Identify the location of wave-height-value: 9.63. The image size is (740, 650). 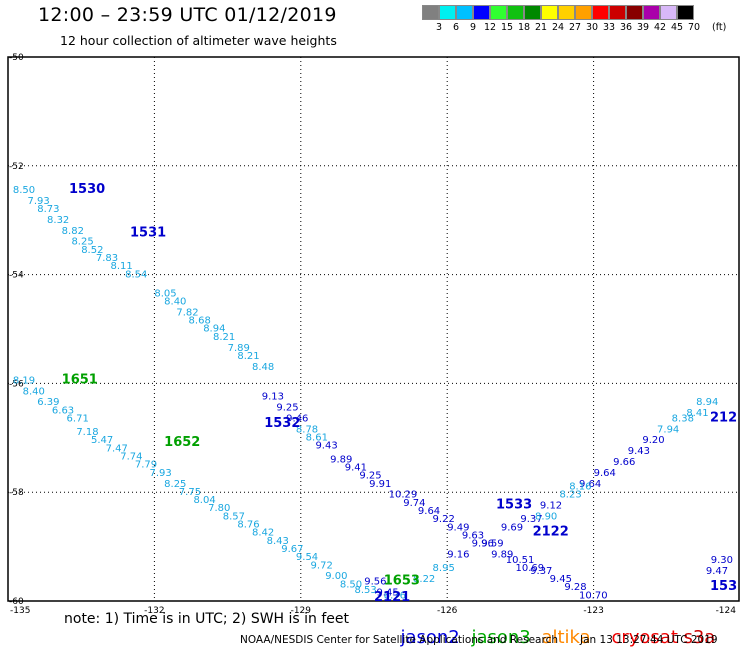
(473, 535).